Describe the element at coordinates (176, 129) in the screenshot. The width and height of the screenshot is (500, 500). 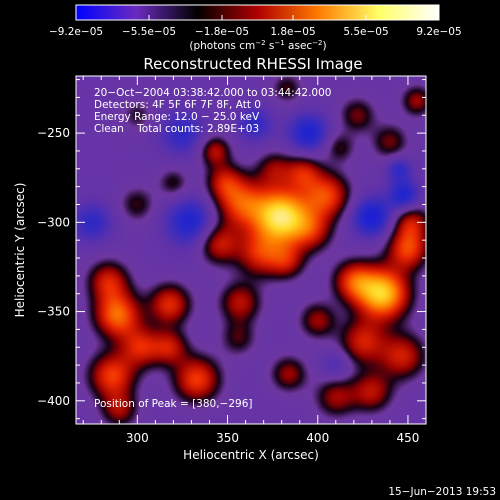
I see `annotation-clean-counts: Clean Total counts: 2.89E+03` at that location.